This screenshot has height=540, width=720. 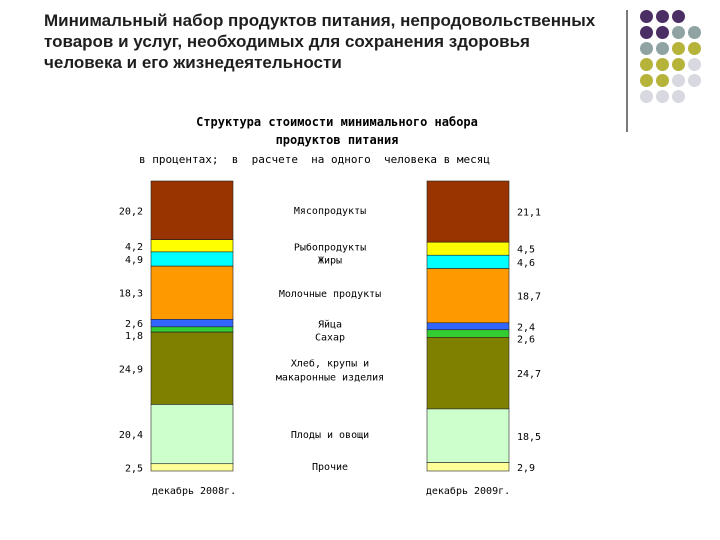 I want to click on series-name-сахар: Сахар, so click(x=330, y=338).